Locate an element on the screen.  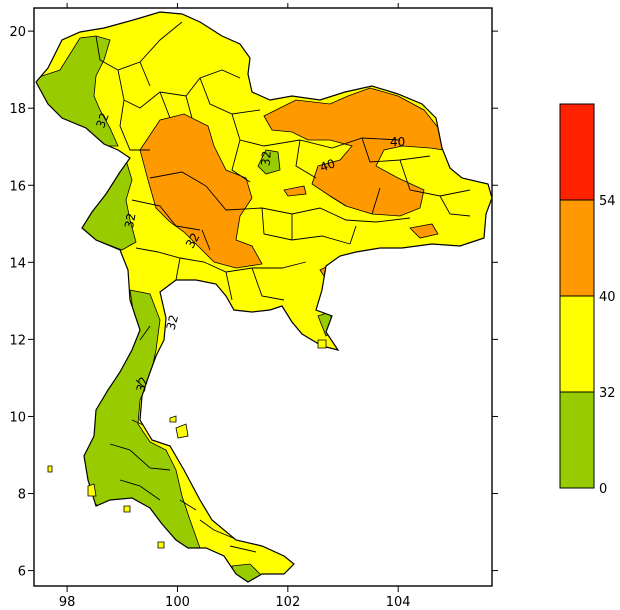
colorbar-level-label: 0 is located at coordinates (603, 489).